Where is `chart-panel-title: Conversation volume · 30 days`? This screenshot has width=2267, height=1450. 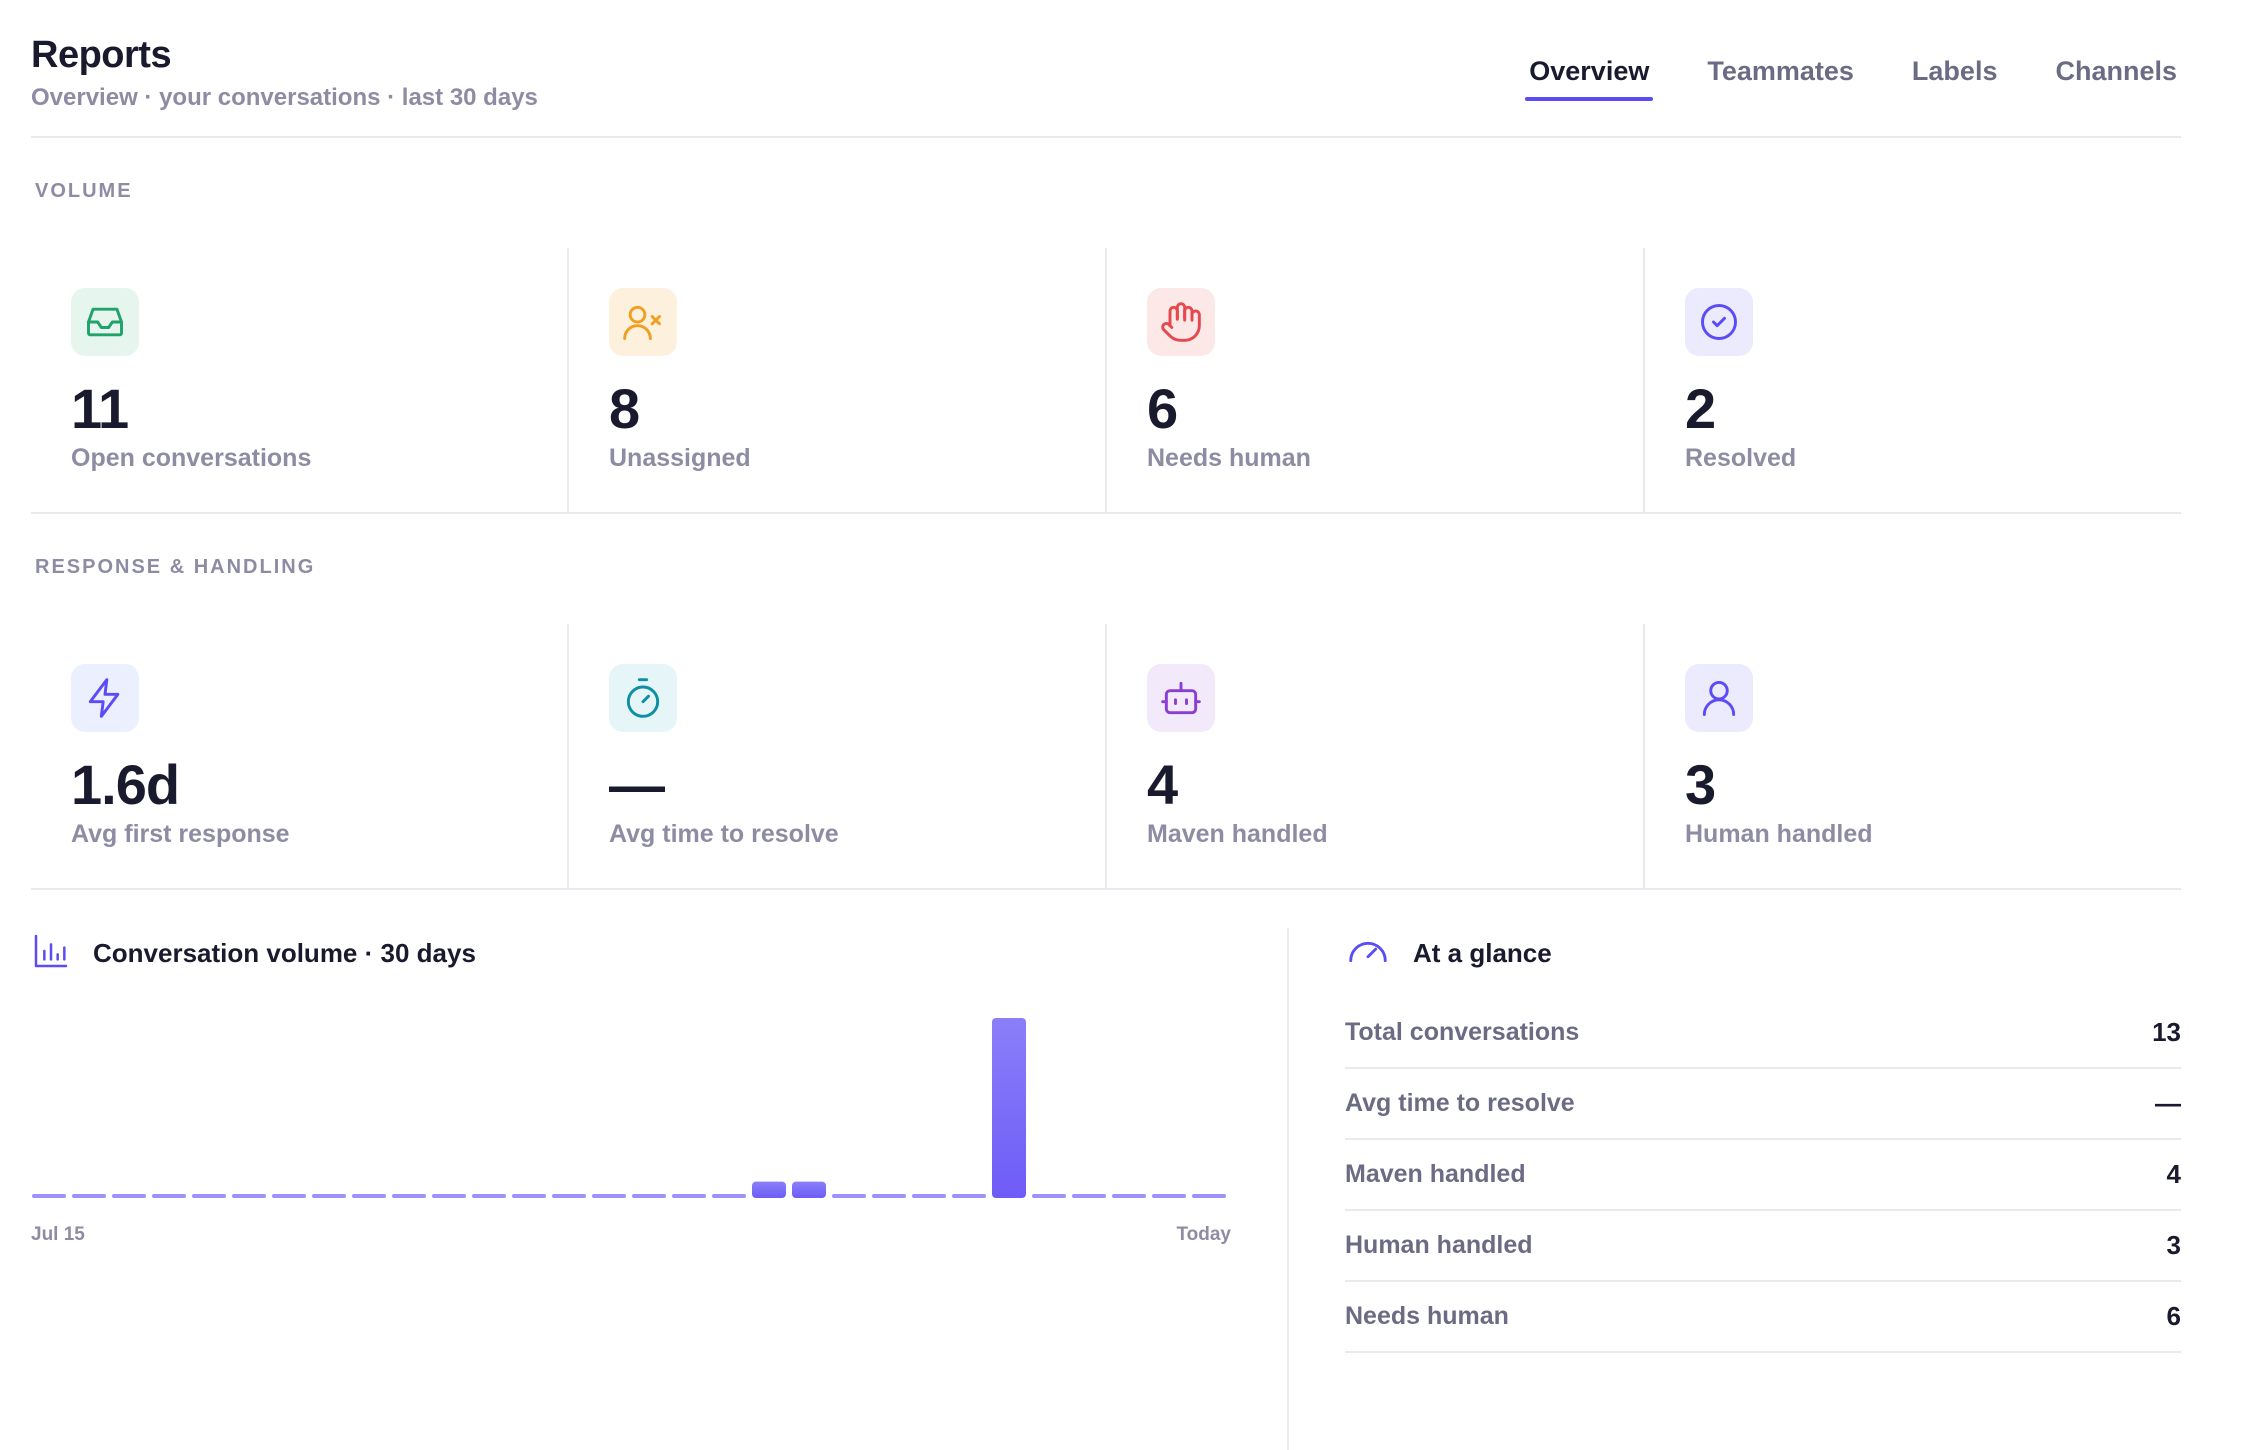
chart-panel-title: Conversation volume · 30 days is located at coordinates (284, 952).